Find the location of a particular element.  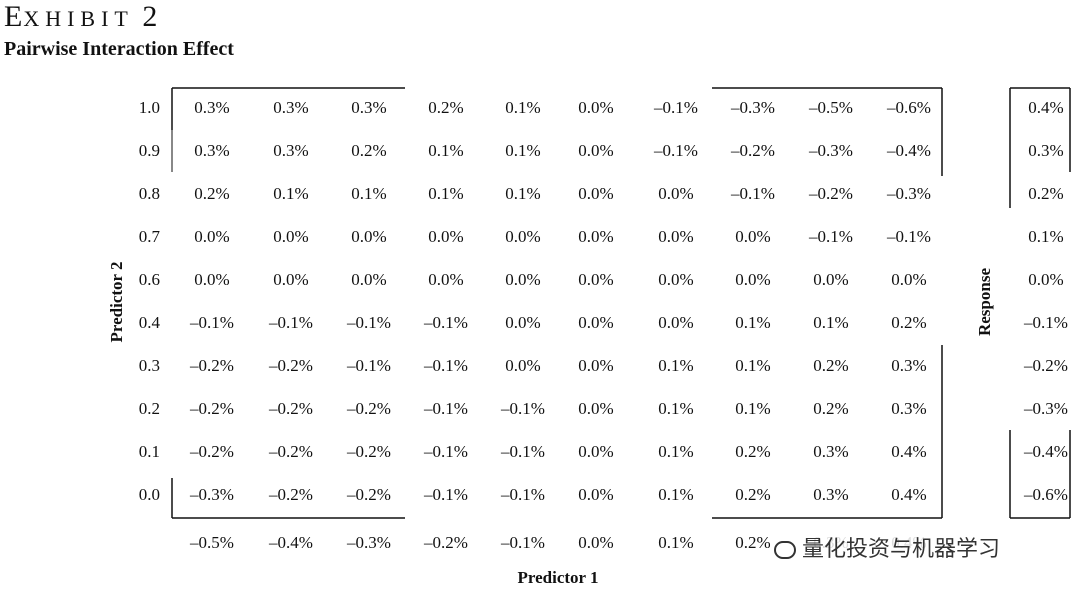

x-tick-label: –0.2% is located at coordinates (445, 542).